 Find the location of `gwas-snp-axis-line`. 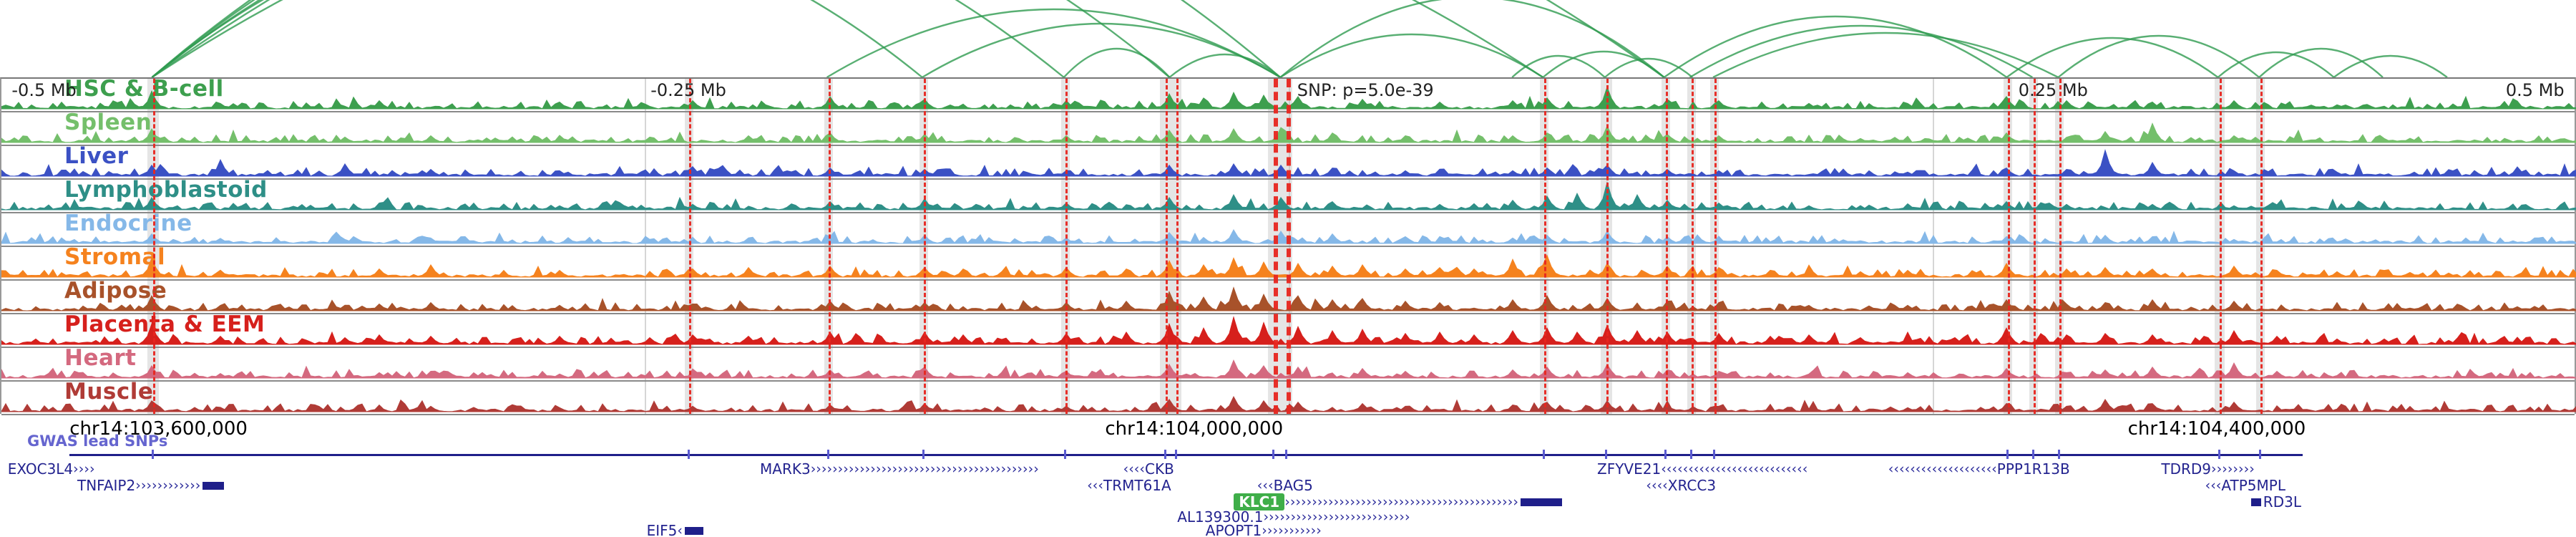

gwas-snp-axis-line is located at coordinates (1186, 455).